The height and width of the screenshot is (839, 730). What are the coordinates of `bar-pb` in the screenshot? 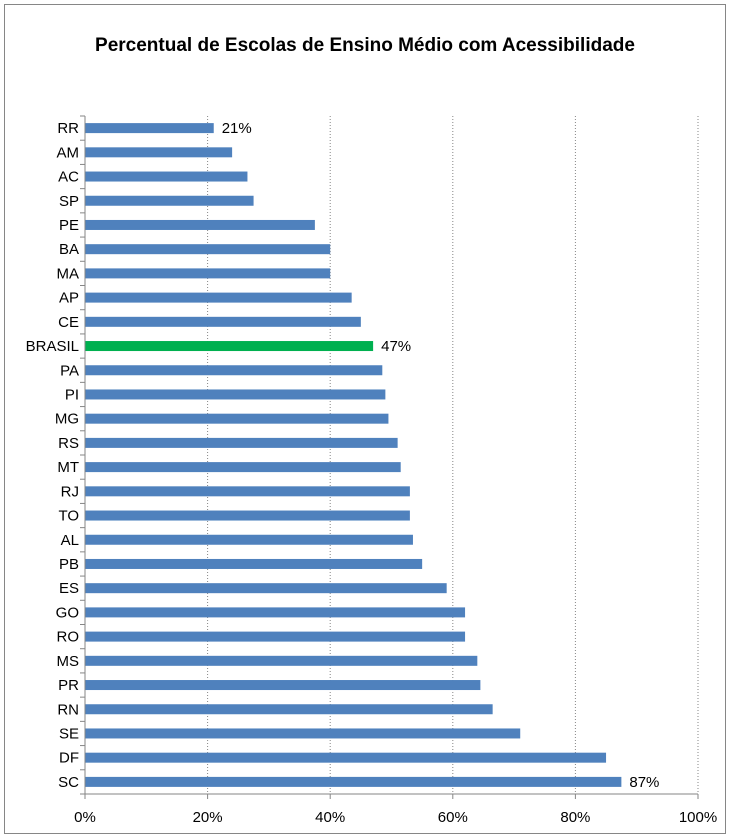 It's located at (254, 563).